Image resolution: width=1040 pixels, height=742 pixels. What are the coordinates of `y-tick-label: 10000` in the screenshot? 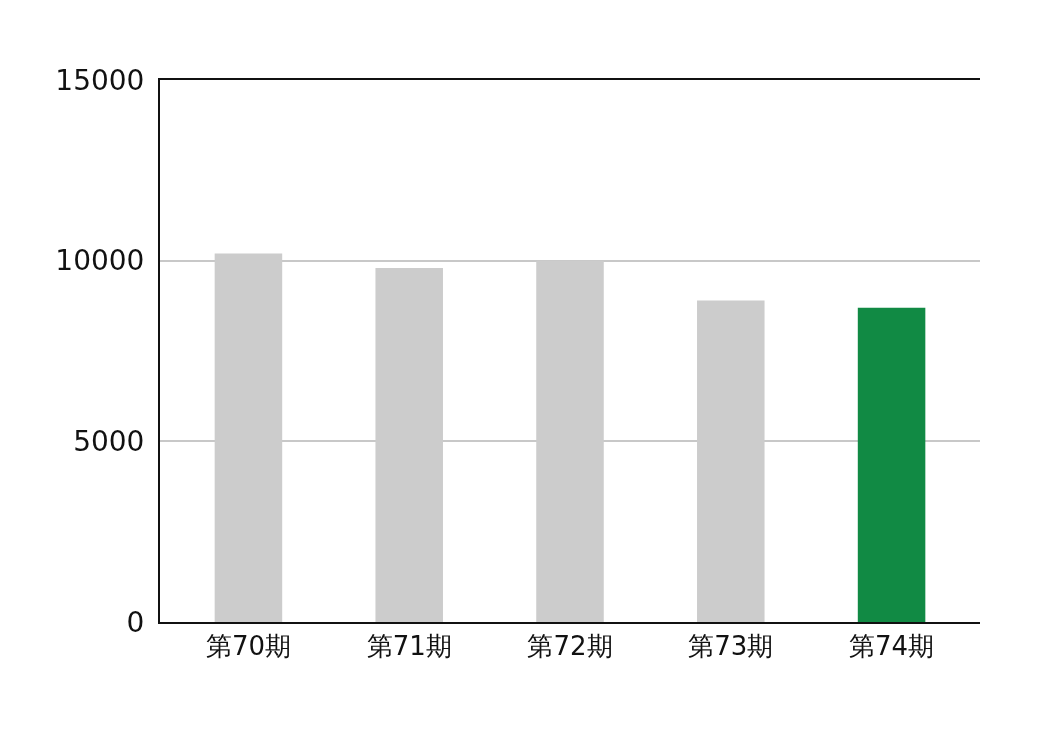 It's located at (100, 261).